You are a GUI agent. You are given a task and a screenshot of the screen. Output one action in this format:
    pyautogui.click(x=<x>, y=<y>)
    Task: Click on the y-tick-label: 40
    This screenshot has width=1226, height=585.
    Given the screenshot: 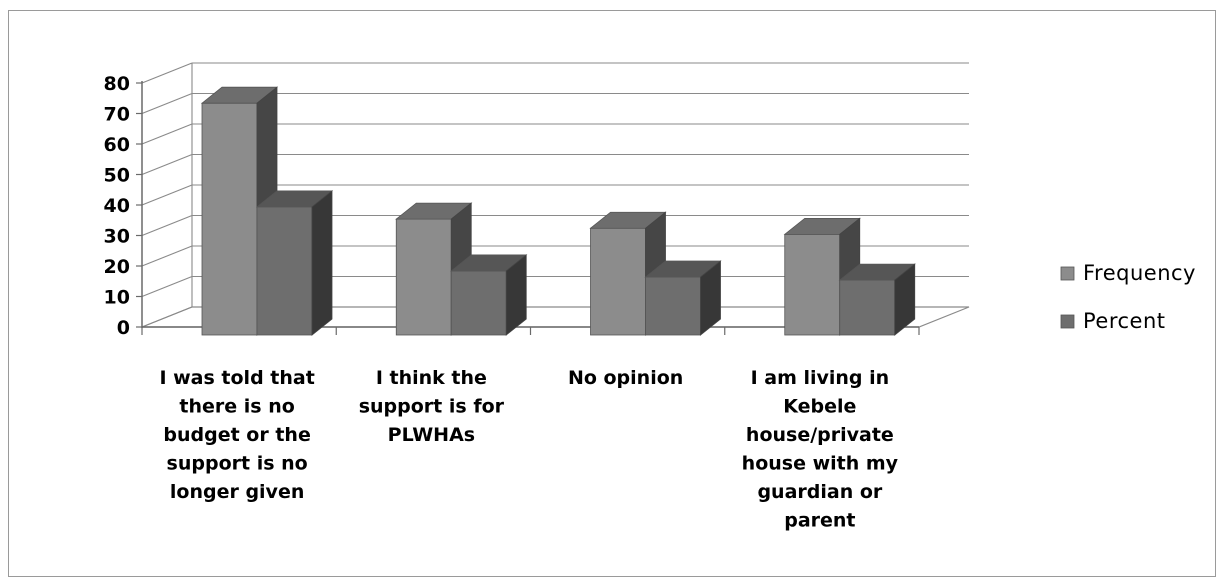 What is the action you would take?
    pyautogui.click(x=117, y=206)
    